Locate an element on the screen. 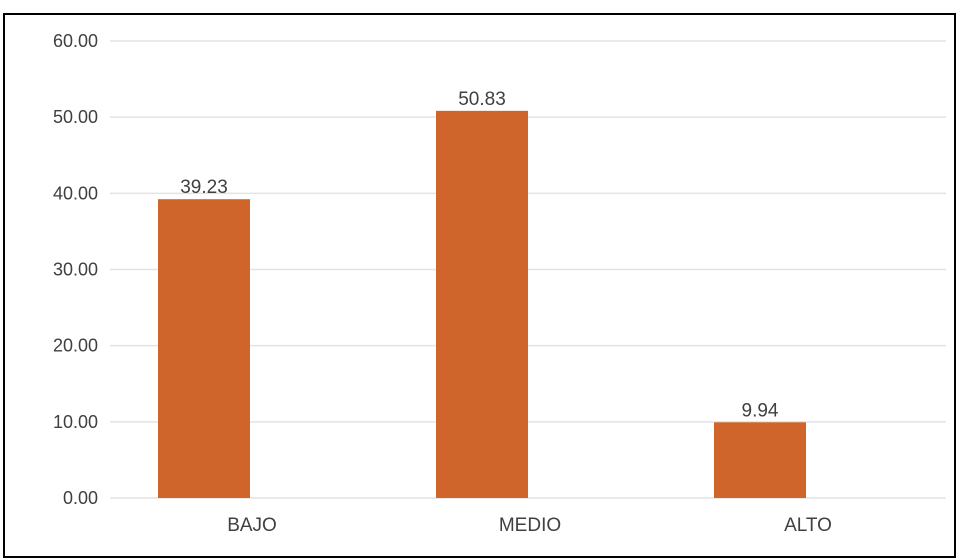 This screenshot has height=560, width=958. data-label-bajo: 39.23 is located at coordinates (204, 187).